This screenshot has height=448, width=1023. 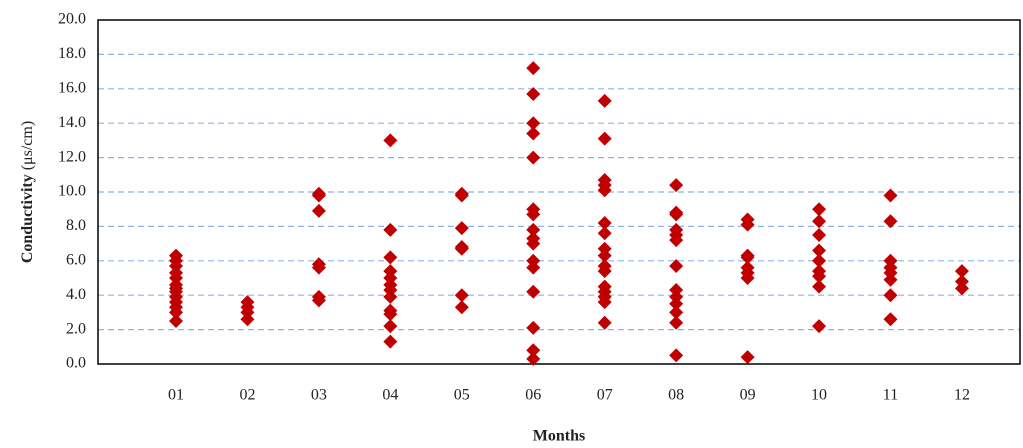 I want to click on x-tick-label: 01, so click(x=176, y=395).